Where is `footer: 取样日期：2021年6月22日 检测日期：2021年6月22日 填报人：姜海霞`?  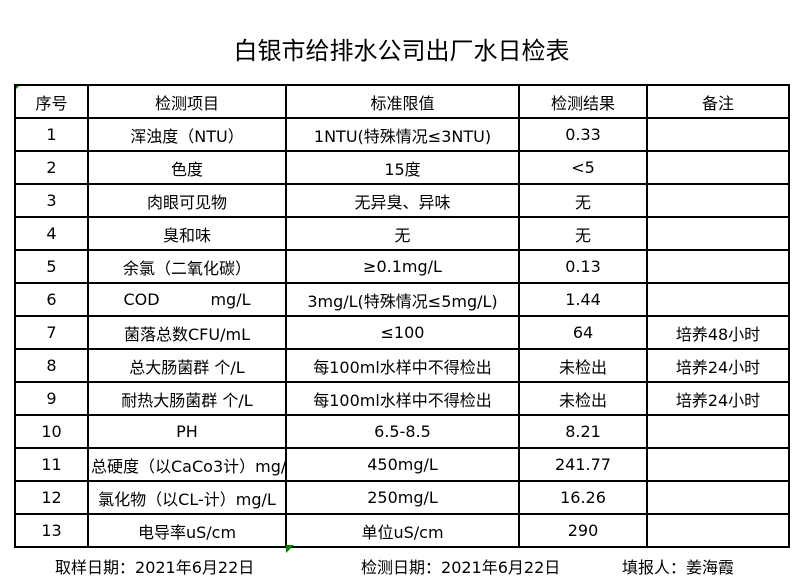 footer: 取样日期：2021年6月22日 检测日期：2021年6月22日 填报人：姜海霞 is located at coordinates (401, 566).